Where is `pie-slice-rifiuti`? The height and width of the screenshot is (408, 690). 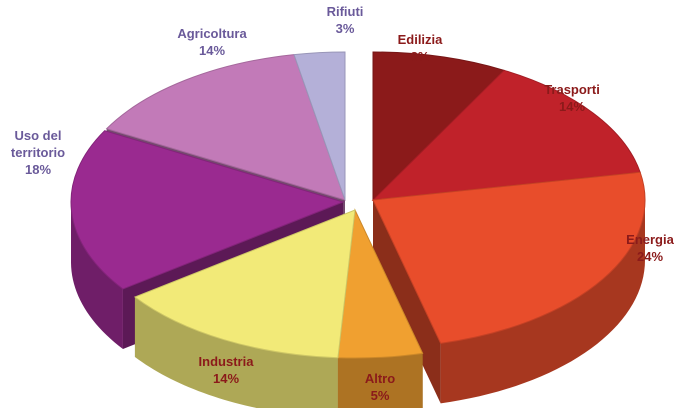 pie-slice-rifiuti is located at coordinates (319, 126).